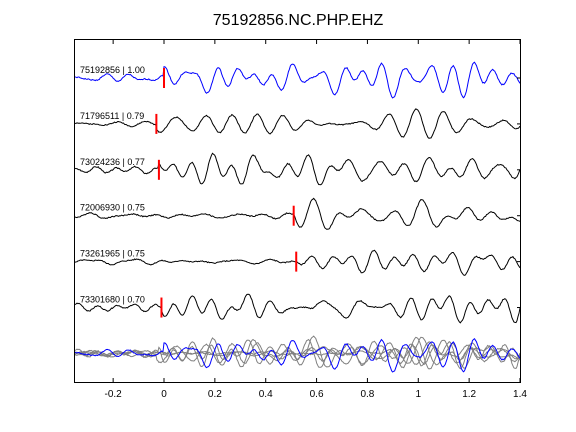  What do you see at coordinates (112, 208) in the screenshot?
I see `trace-label-4: 72006930 | 0.75` at bounding box center [112, 208].